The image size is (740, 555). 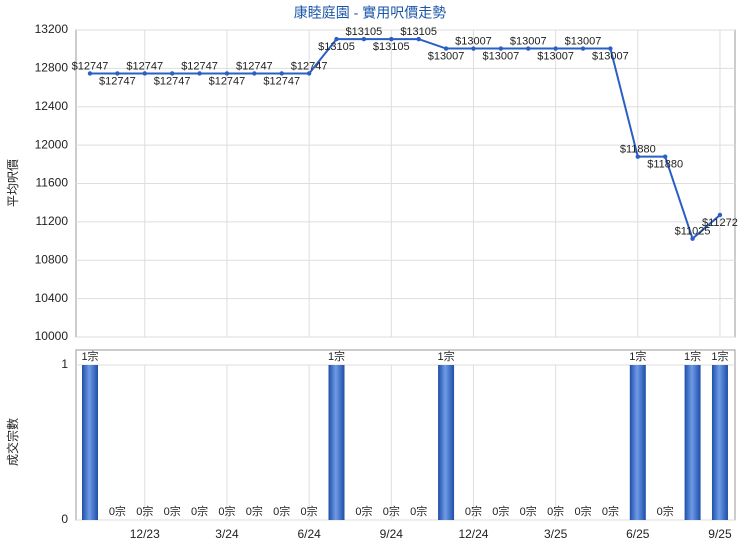 What do you see at coordinates (693, 232) in the screenshot?
I see `value-label: $11025` at bounding box center [693, 232].